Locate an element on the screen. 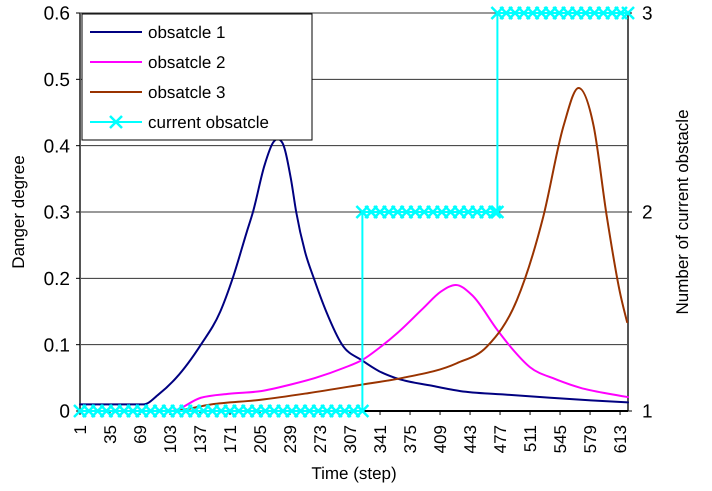  x-tick-label: 409 is located at coordinates (440, 439).